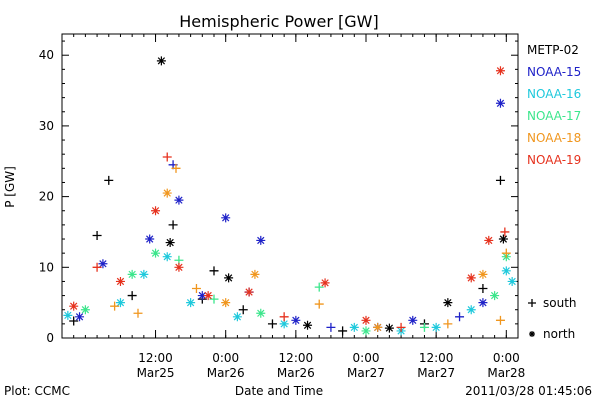 The height and width of the screenshot is (400, 600). What do you see at coordinates (560, 303) in the screenshot?
I see `marker-legend-label: south` at bounding box center [560, 303].